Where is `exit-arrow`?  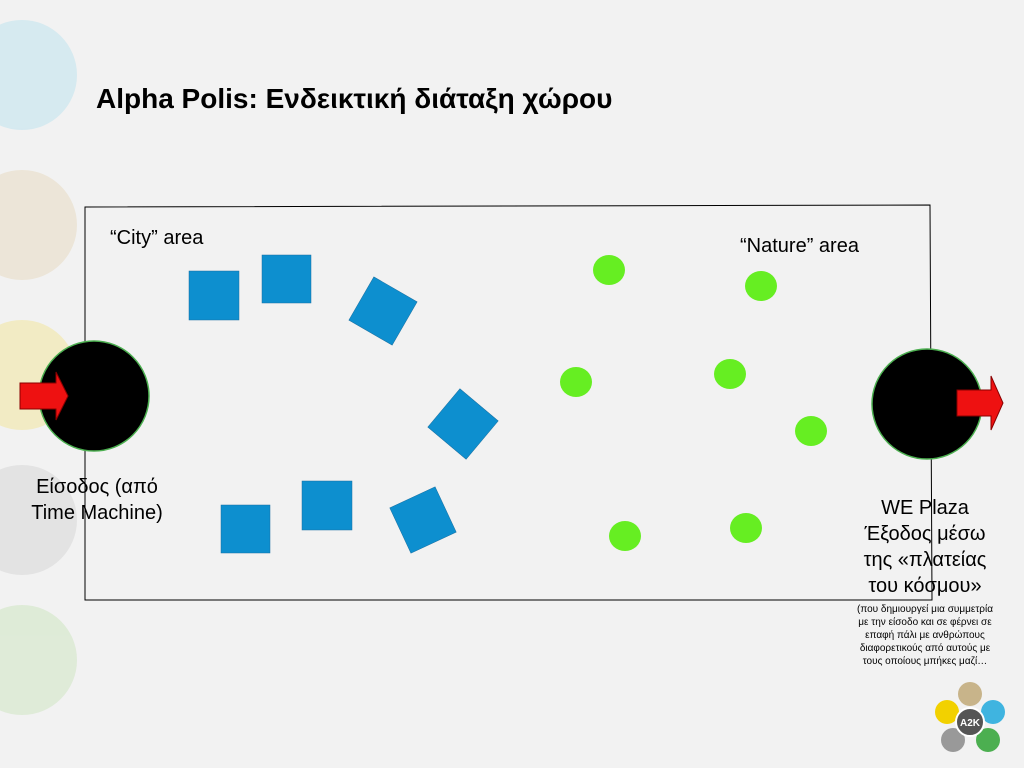 exit-arrow is located at coordinates (980, 403).